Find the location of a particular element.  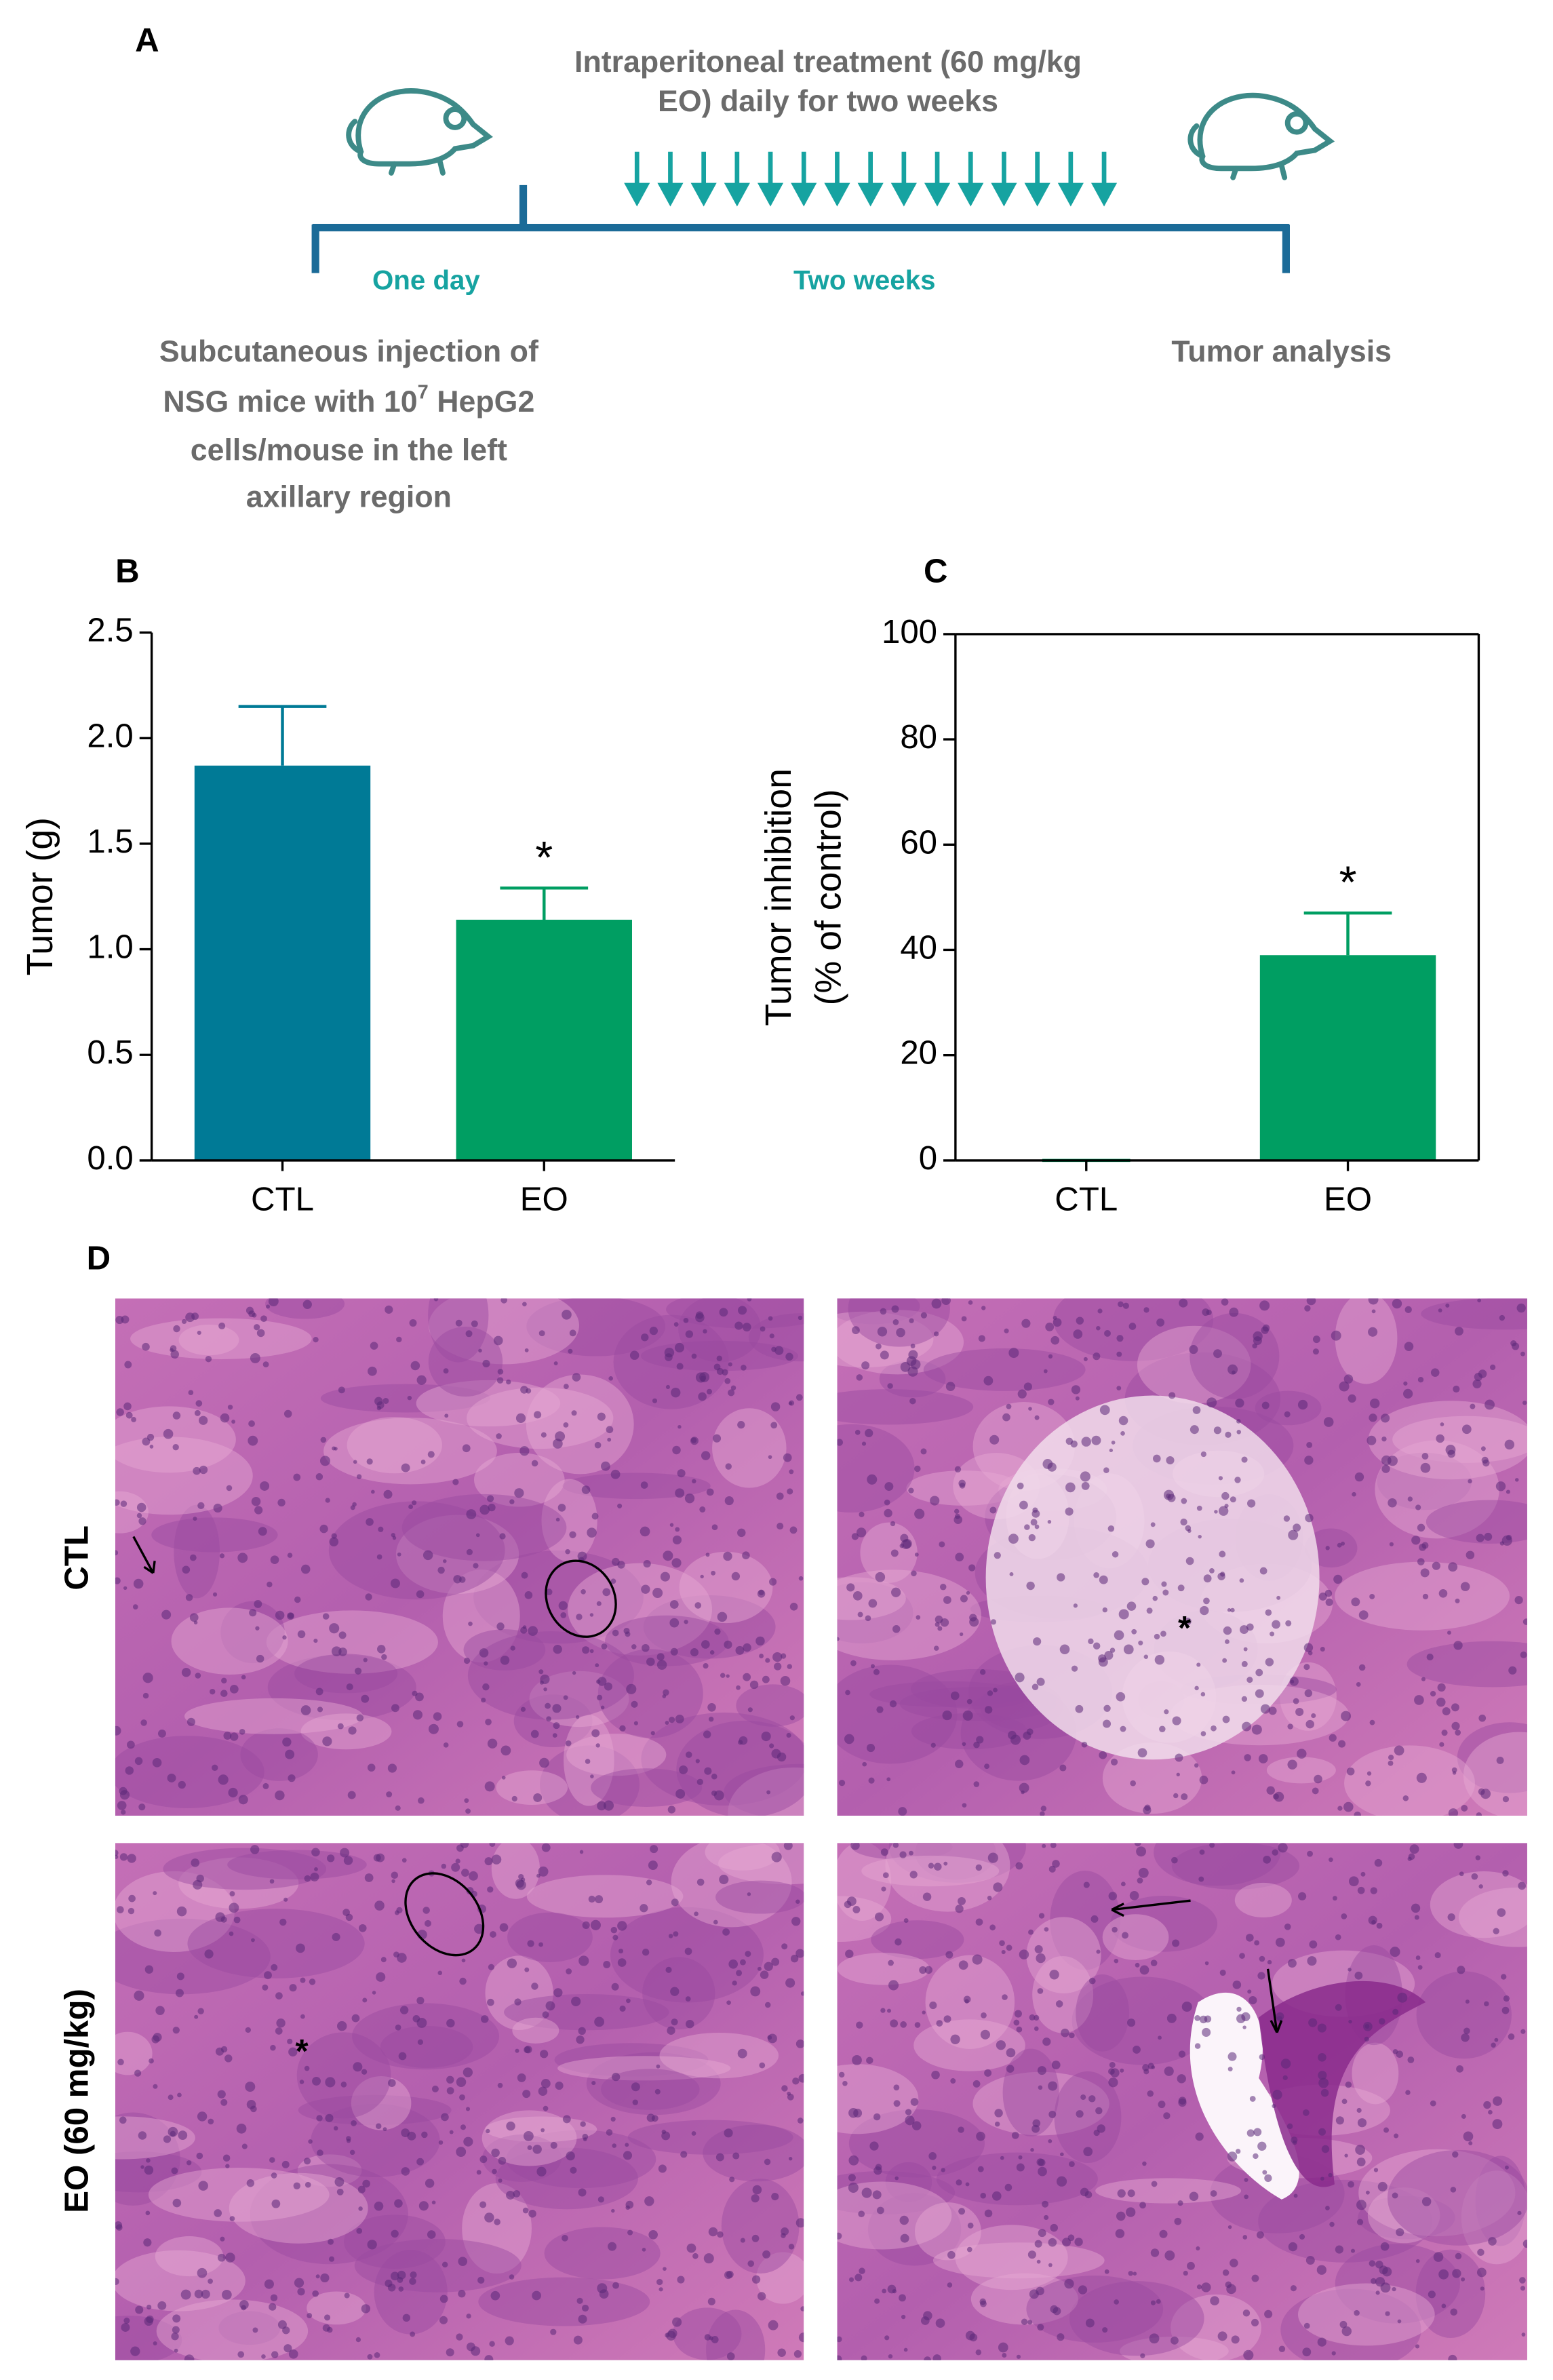

x-tick-label: CTL is located at coordinates (282, 1198).